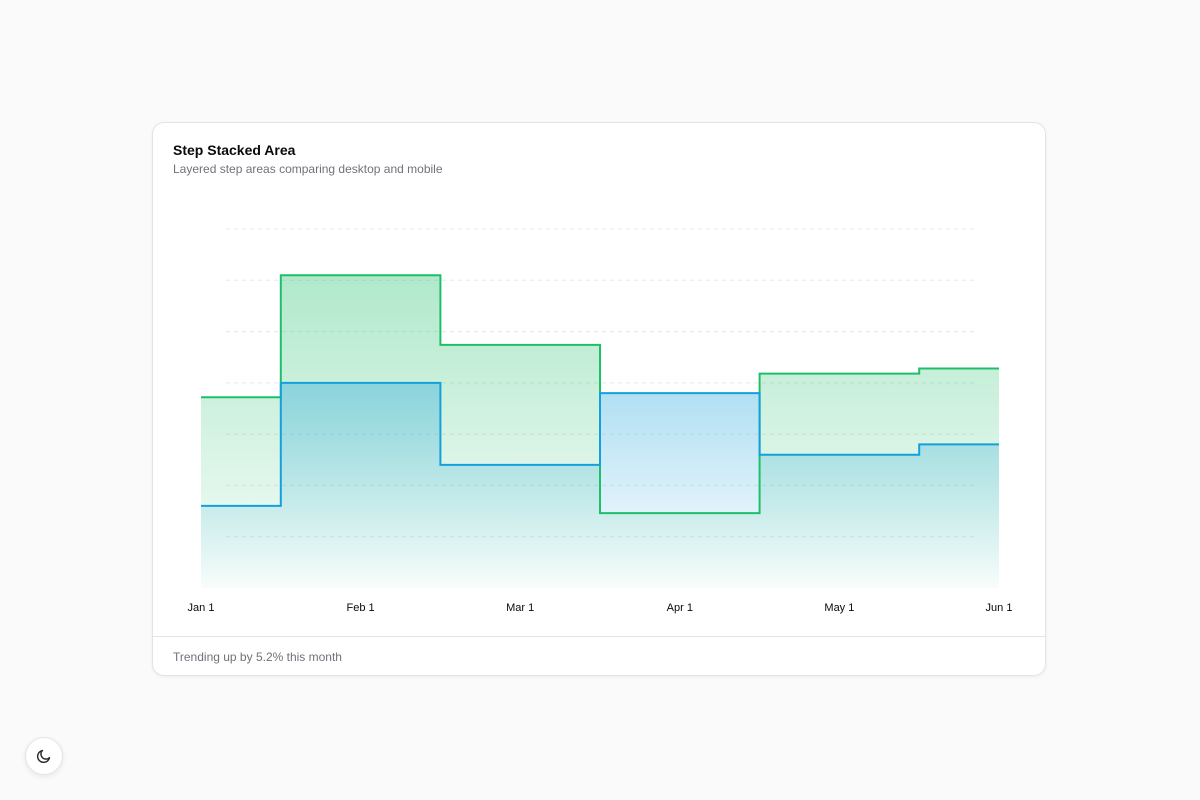 The width and height of the screenshot is (1200, 800). Describe the element at coordinates (257, 657) in the screenshot. I see `footer-text: Trending up by 5.2% this month` at that location.